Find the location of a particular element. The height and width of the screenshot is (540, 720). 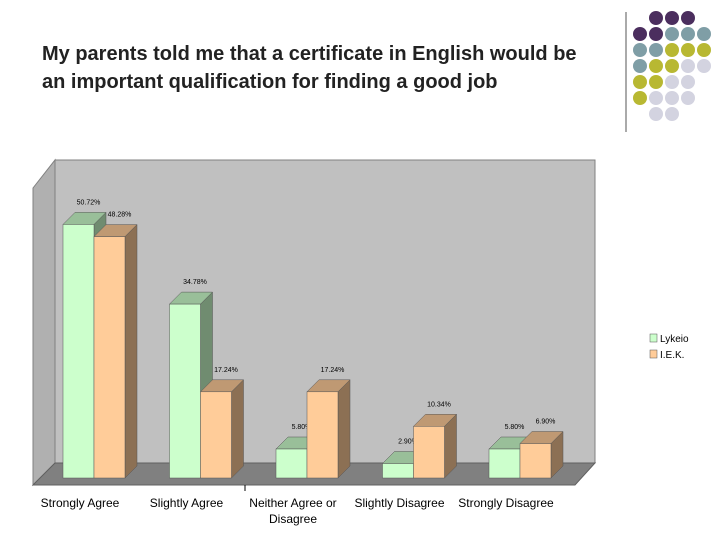

value-label: 2.90% is located at coordinates (408, 442).